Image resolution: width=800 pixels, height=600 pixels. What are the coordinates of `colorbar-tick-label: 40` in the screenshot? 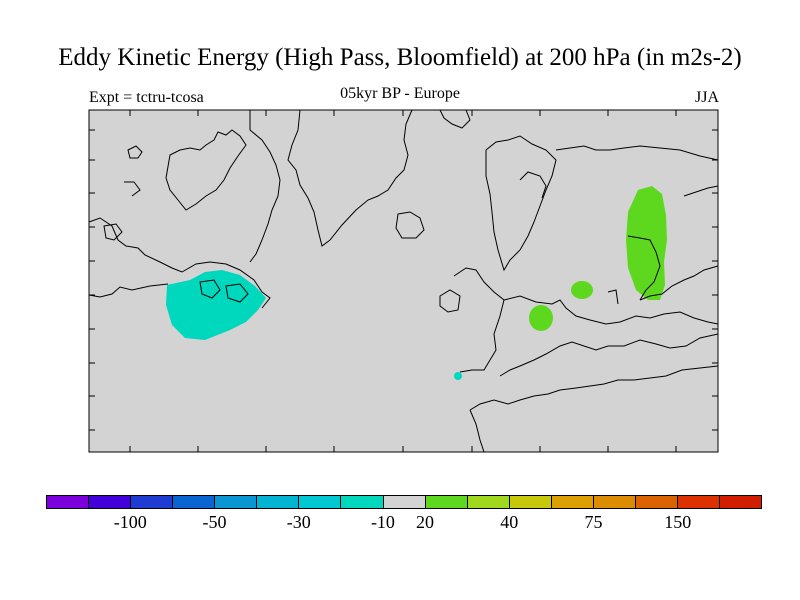 It's located at (509, 522).